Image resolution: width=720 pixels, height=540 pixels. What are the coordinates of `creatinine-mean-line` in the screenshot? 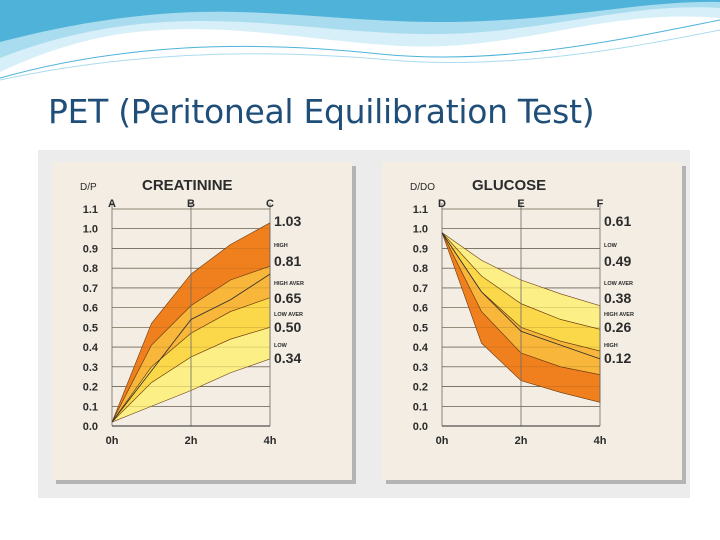 It's located at (191, 348).